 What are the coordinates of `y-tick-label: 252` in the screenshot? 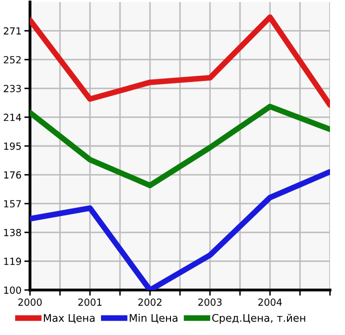 It's located at (12, 60).